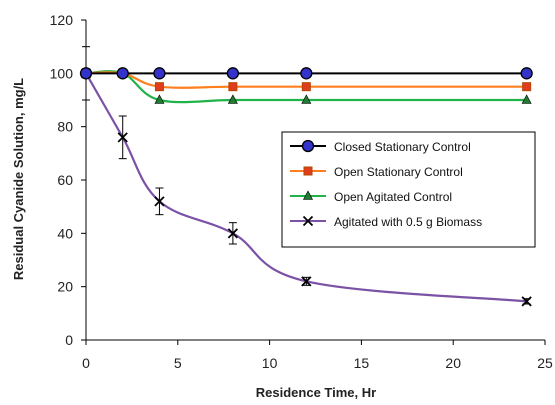 This screenshot has width=555, height=405. What do you see at coordinates (402, 147) in the screenshot?
I see `legend-label: Closed Stationary Control` at bounding box center [402, 147].